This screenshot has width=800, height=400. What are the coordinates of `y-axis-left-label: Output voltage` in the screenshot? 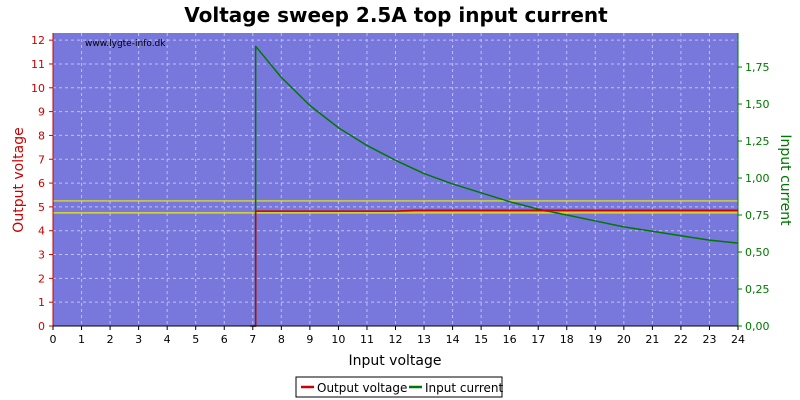 It's located at (19, 179).